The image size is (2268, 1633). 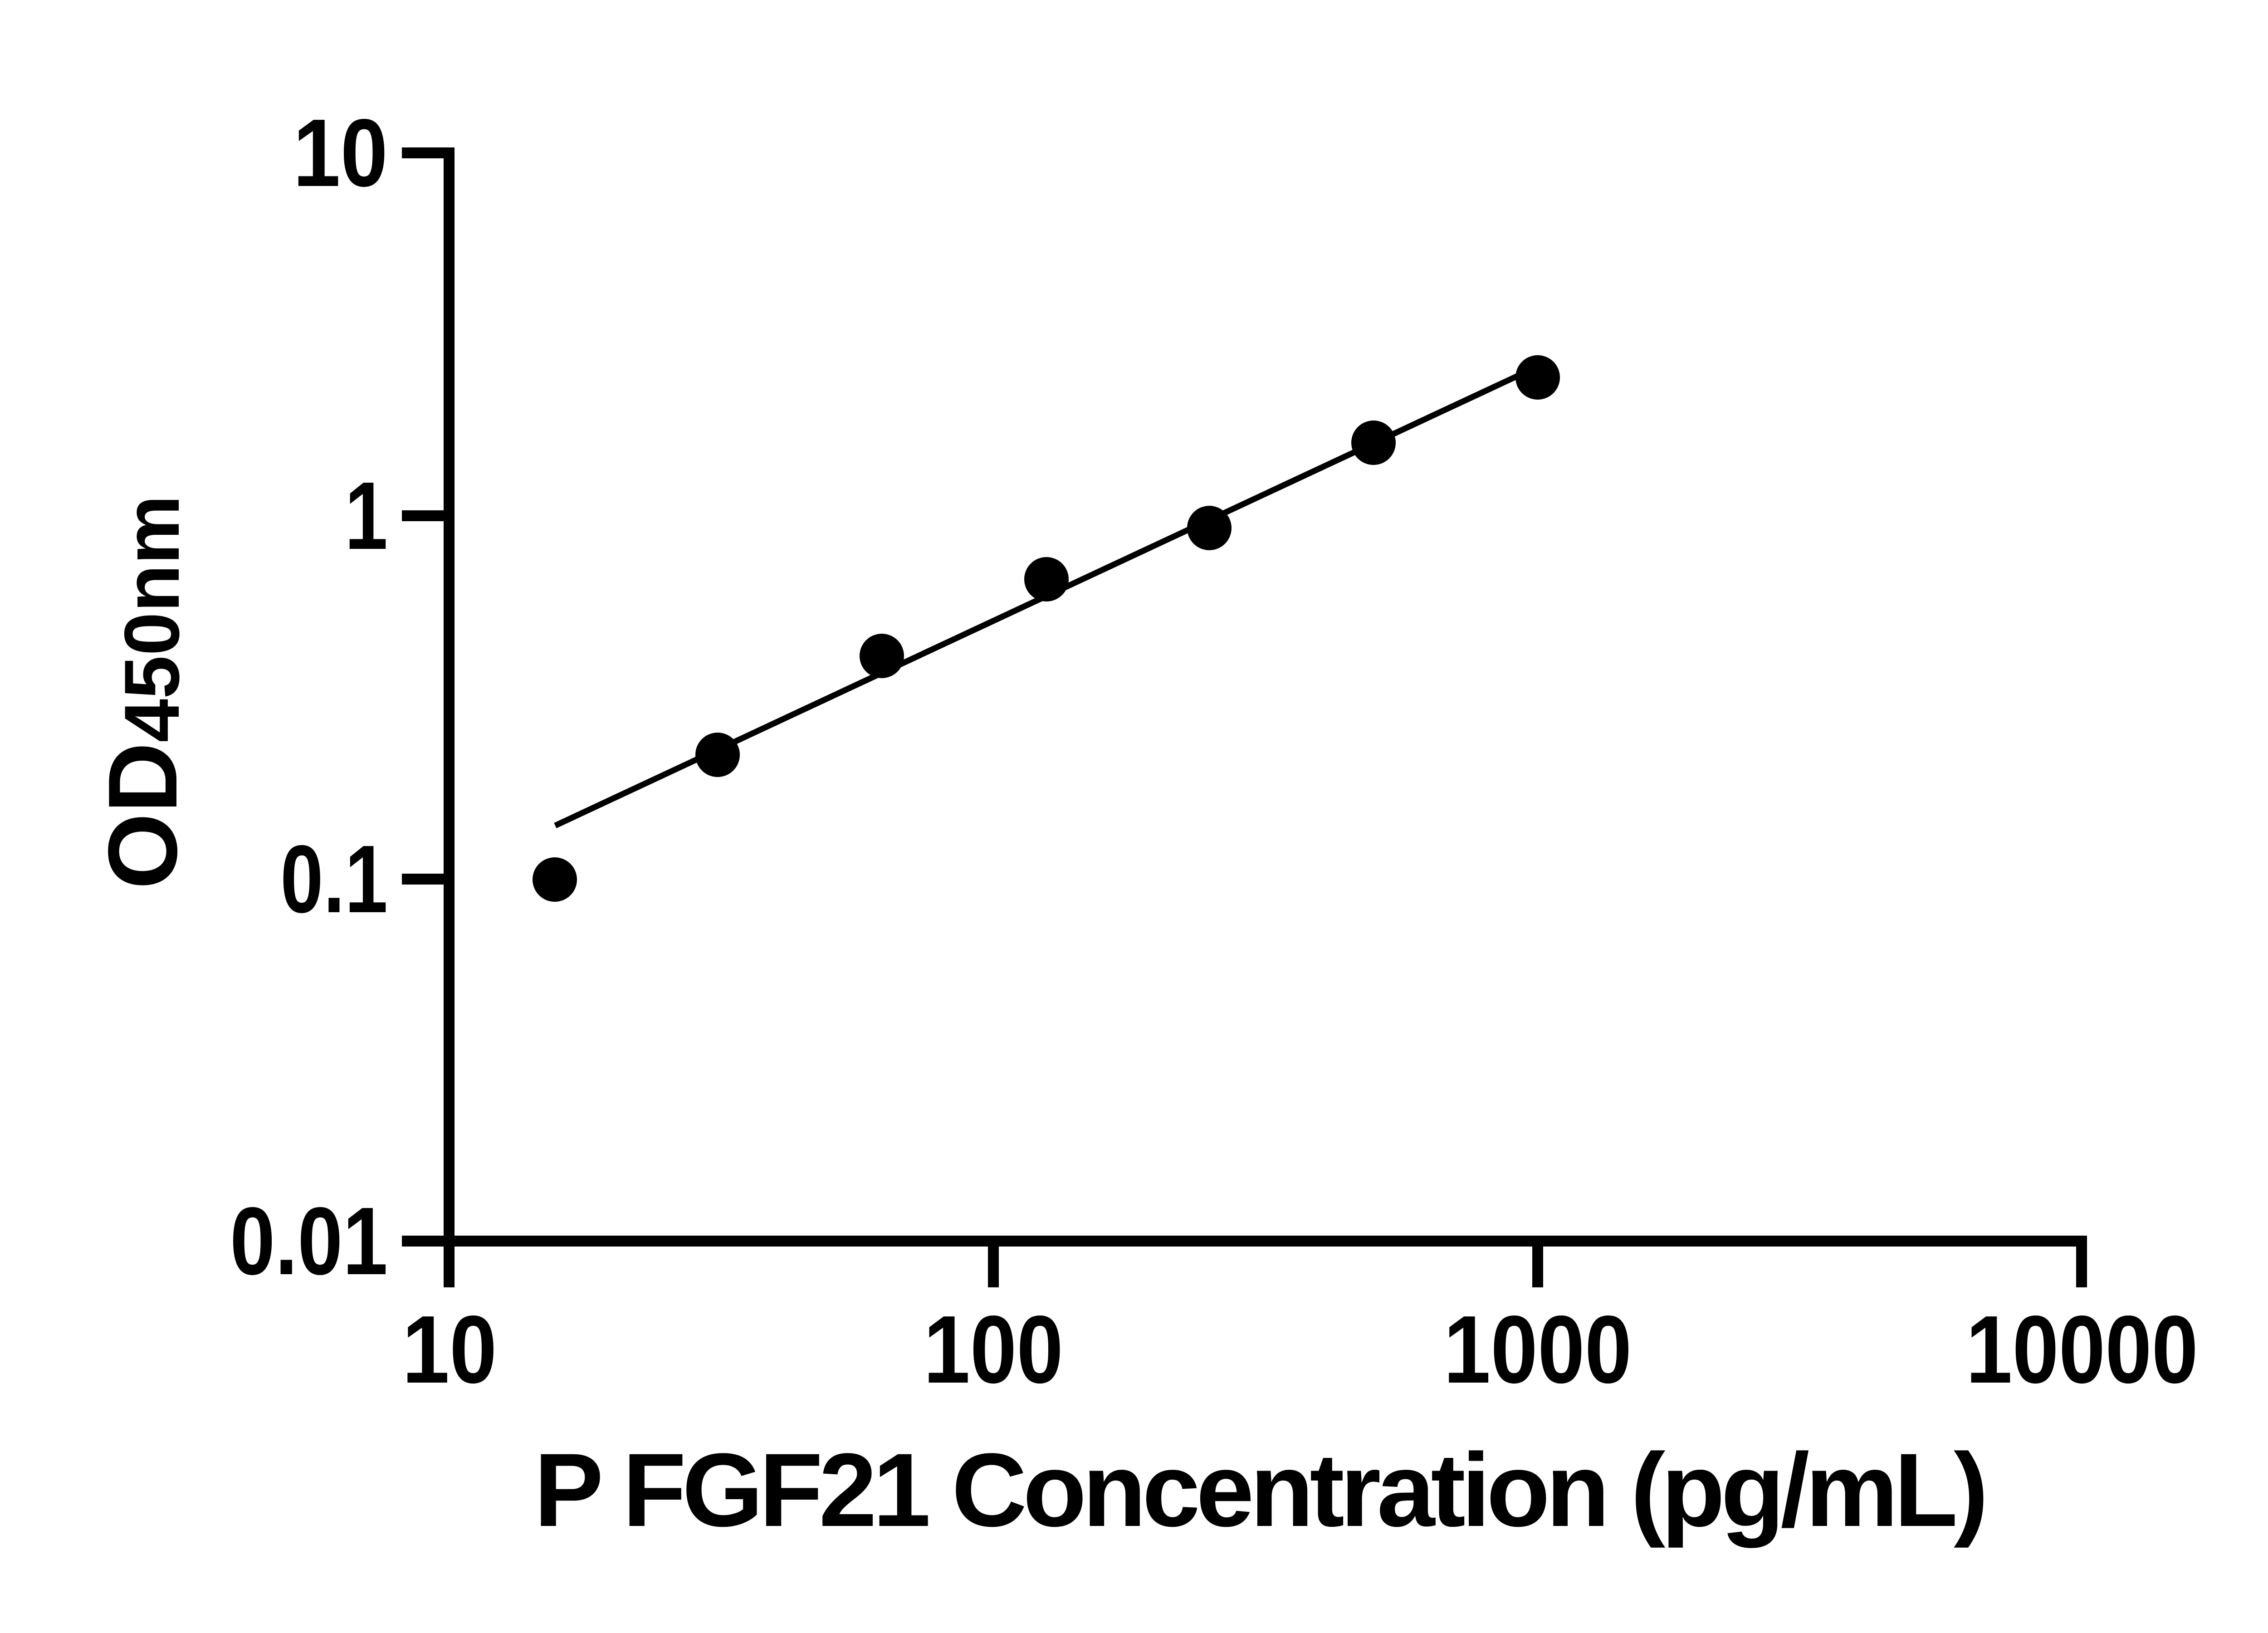 I want to click on svg-text: P FGF21 Concentration (pg/mL), so click(x=1259, y=1490).